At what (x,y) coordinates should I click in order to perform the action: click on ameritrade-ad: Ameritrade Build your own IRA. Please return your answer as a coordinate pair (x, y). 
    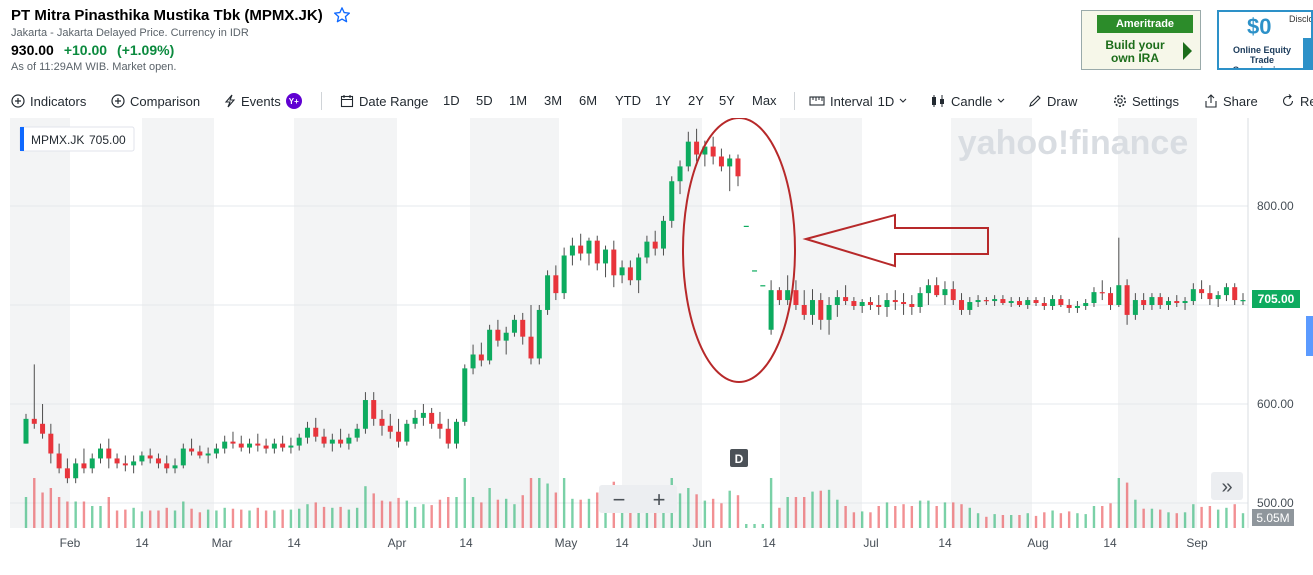
    Looking at the image, I should click on (1141, 40).